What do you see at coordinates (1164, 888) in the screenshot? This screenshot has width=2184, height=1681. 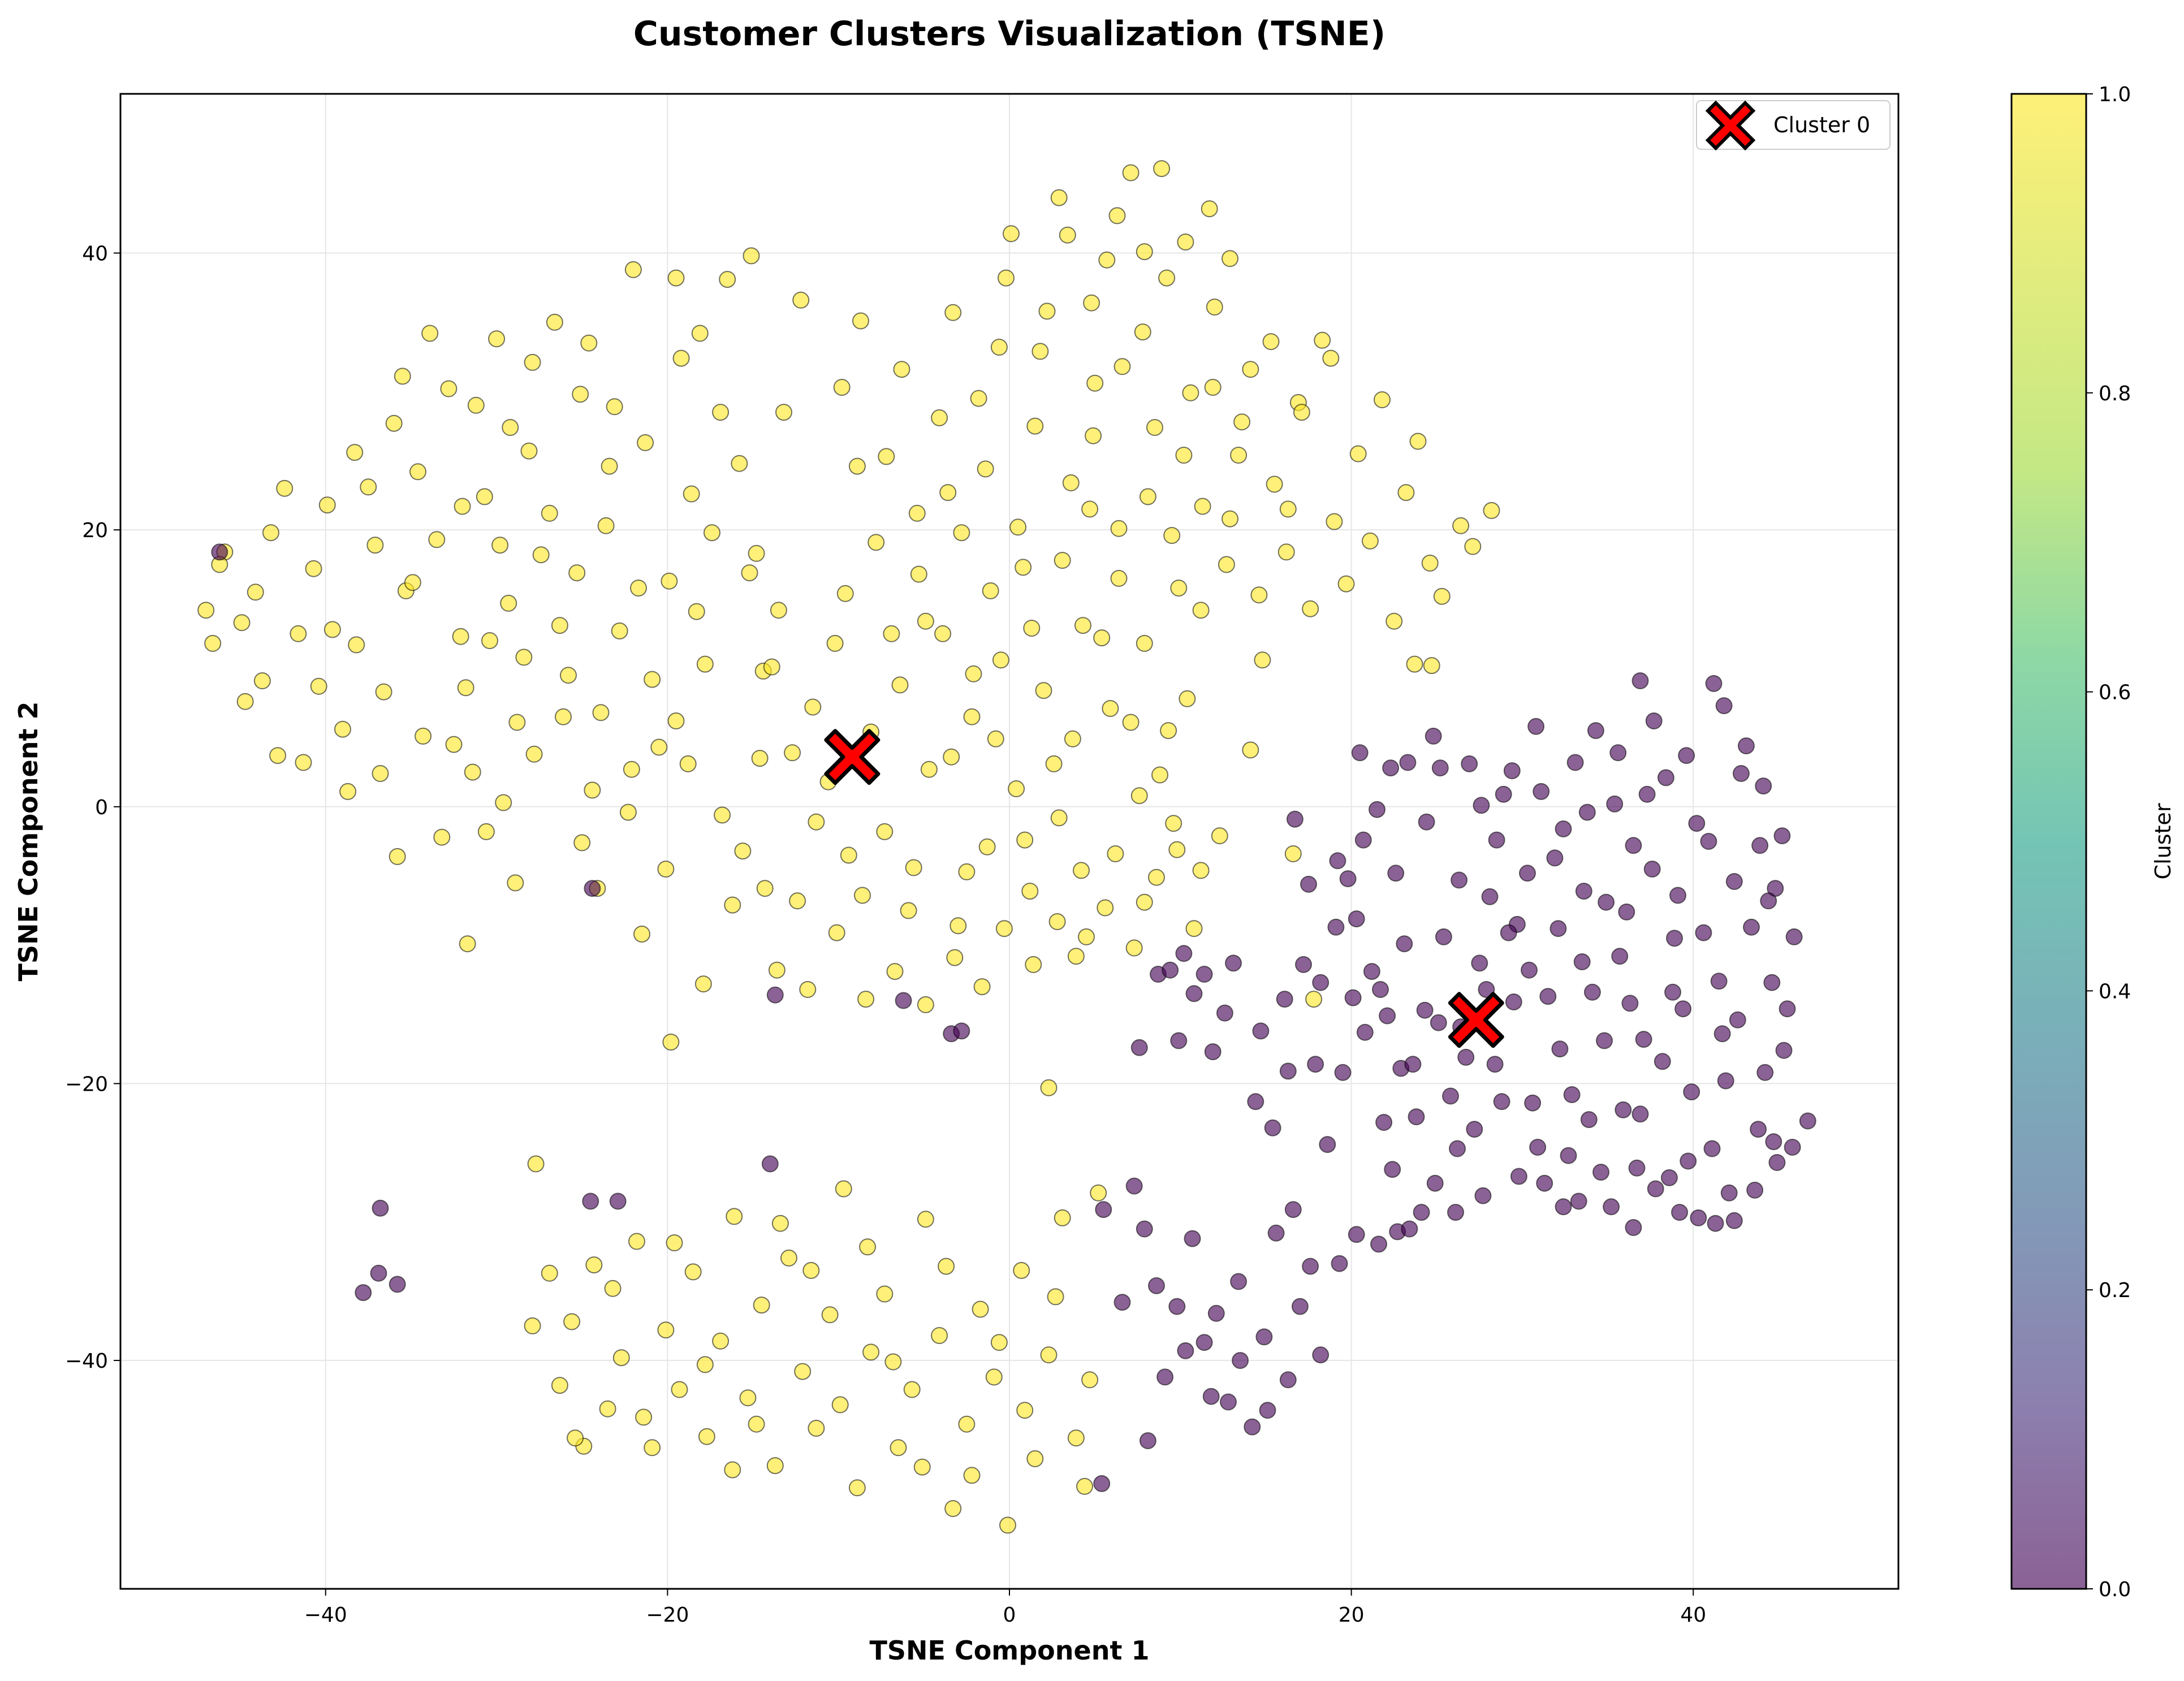 I see `centroid-markers` at bounding box center [1164, 888].